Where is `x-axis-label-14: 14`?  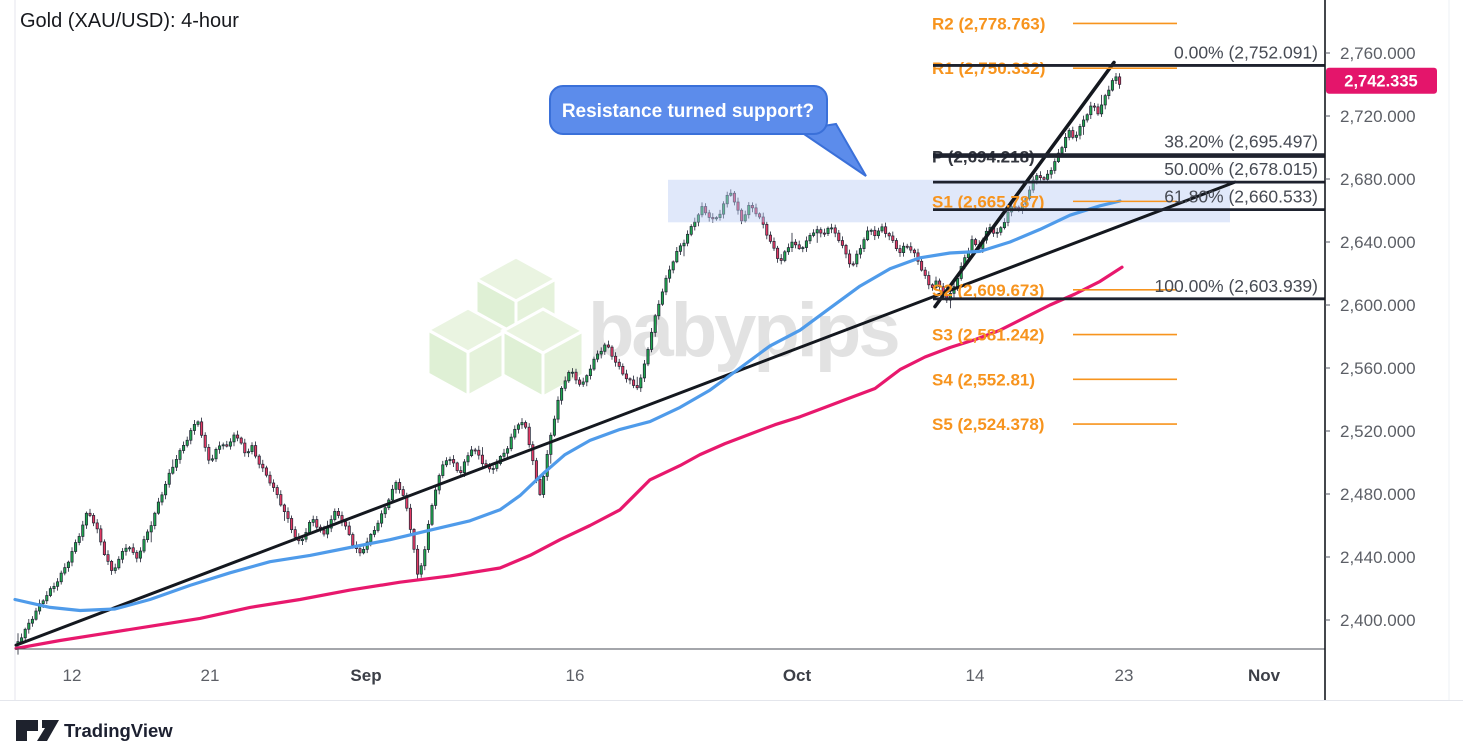
x-axis-label-14: 14 is located at coordinates (975, 675).